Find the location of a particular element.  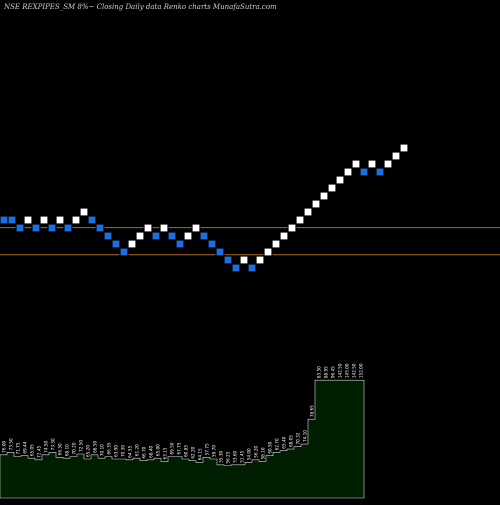

volume-label: 54.00 is located at coordinates (249, 454).